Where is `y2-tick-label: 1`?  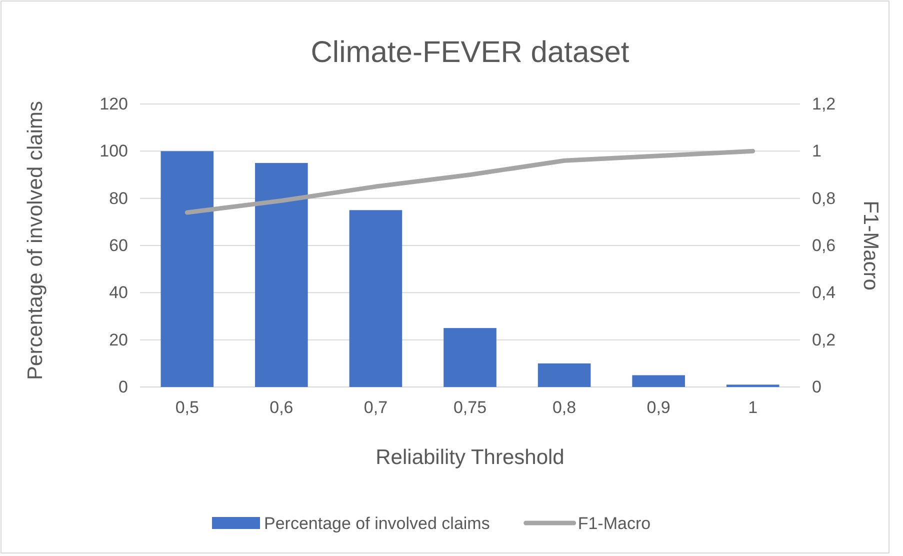 y2-tick-label: 1 is located at coordinates (817, 151).